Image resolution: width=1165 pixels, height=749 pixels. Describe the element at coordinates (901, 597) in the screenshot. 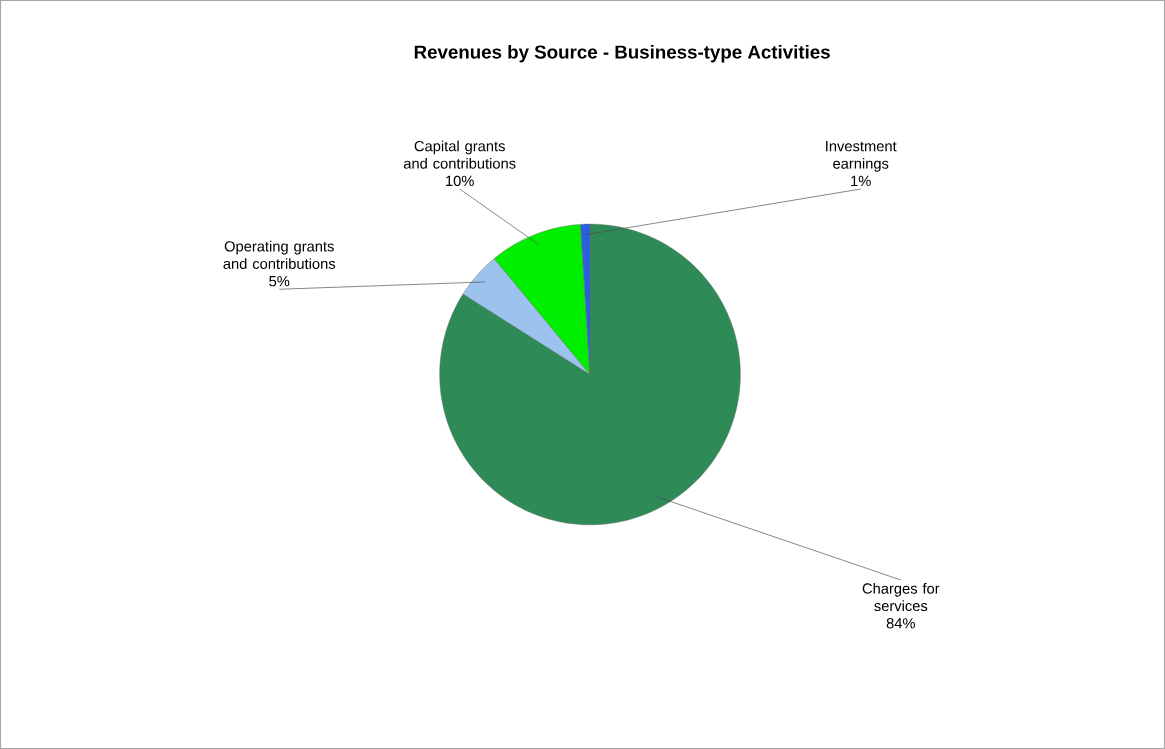

I see `slice-label: Charges for services` at that location.